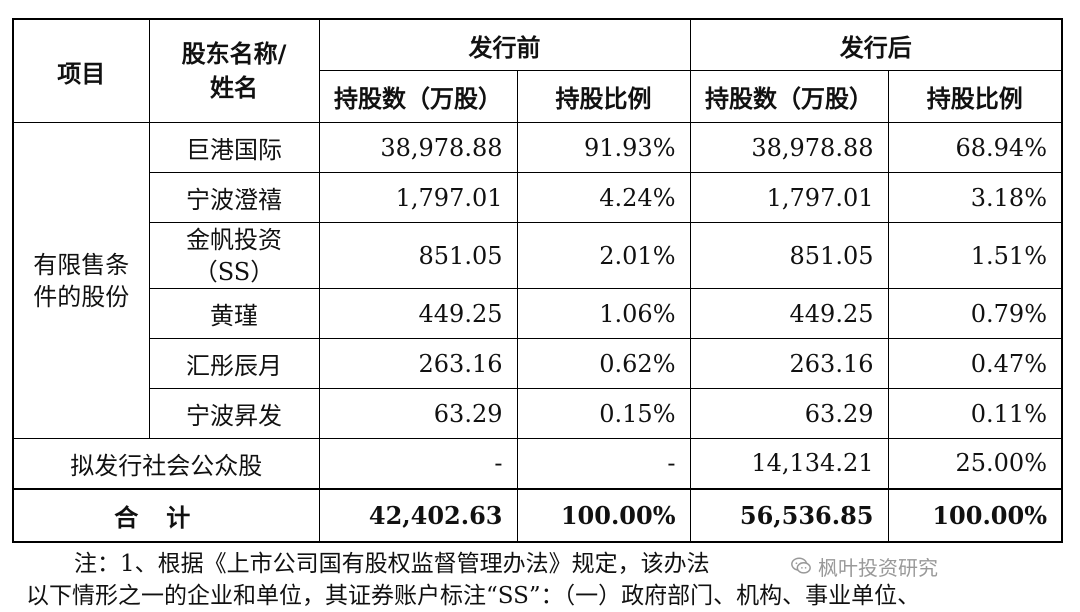 The width and height of the screenshot is (1080, 612). Describe the element at coordinates (392, 564) in the screenshot. I see `footnote-line-1: 注：1、根据《上市公司国有股权监督管理办法》规定，该办法` at that location.